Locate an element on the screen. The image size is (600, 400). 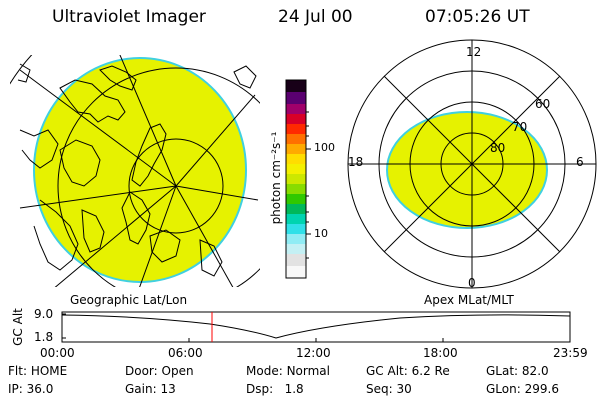
time-tick-2359: 23:59 is located at coordinates (570, 353).